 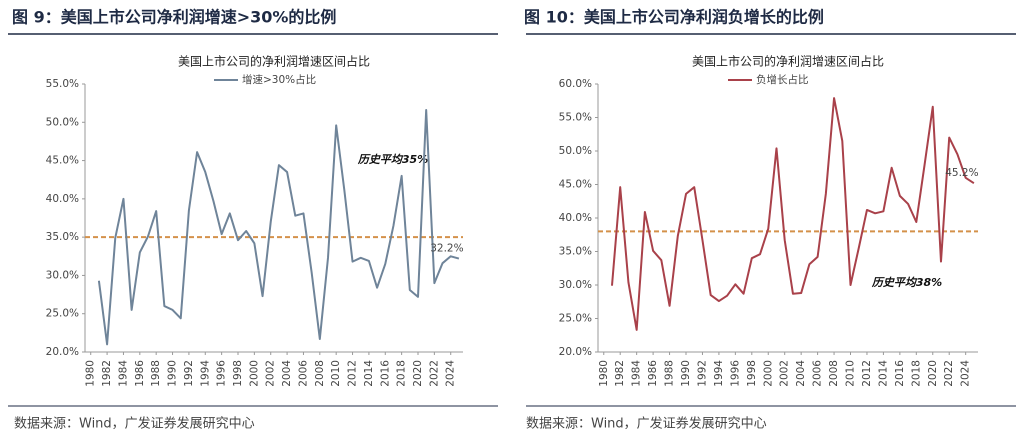 What do you see at coordinates (782, 79) in the screenshot?
I see `legend-label: 负增长占比` at bounding box center [782, 79].